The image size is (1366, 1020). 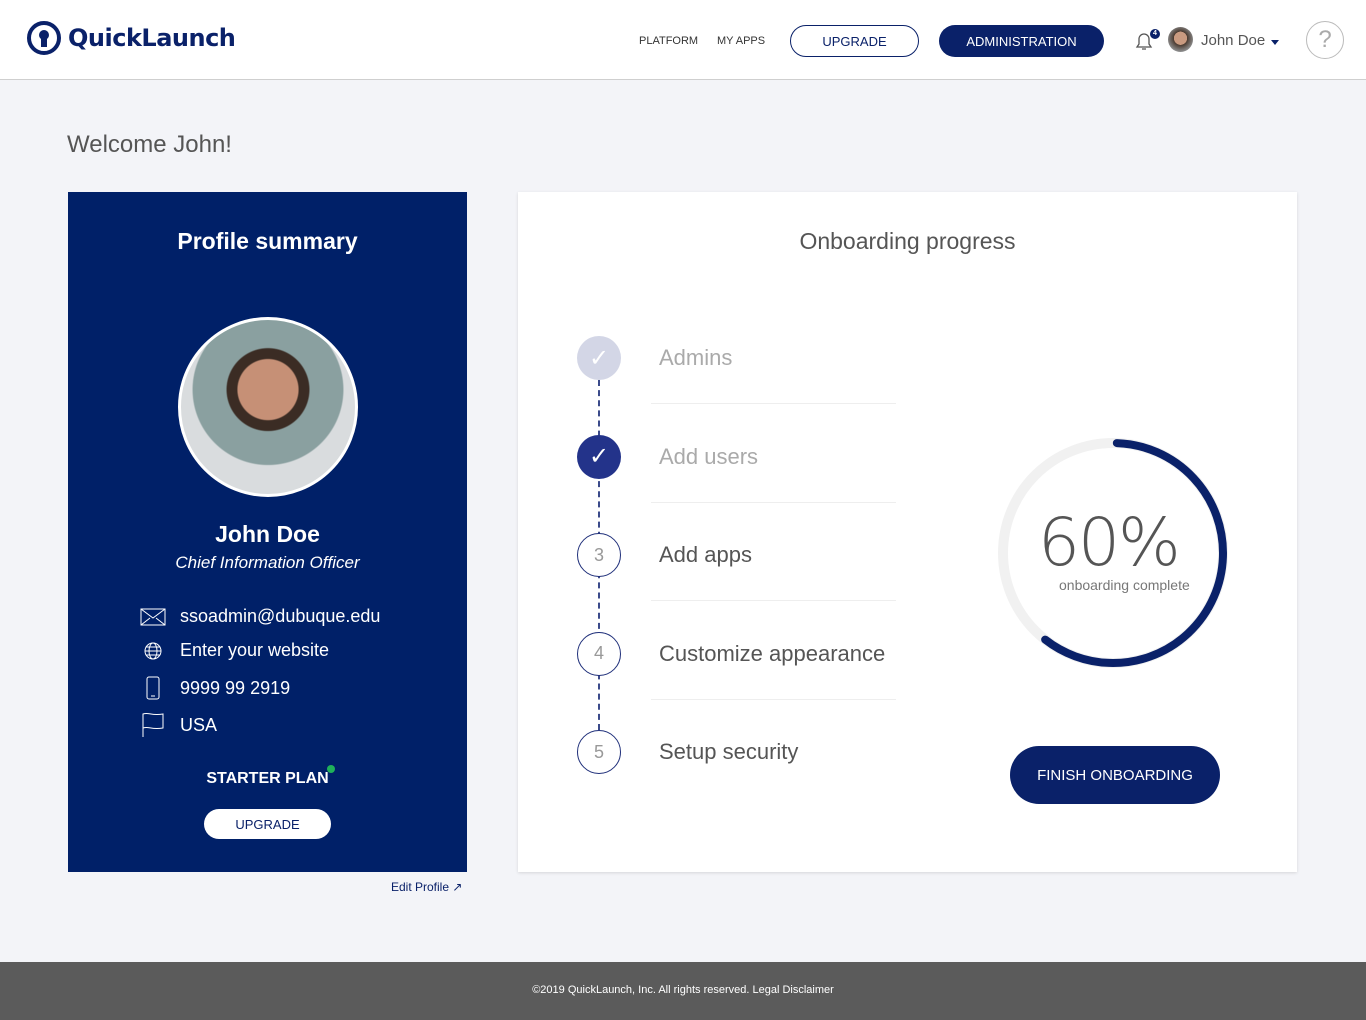 I want to click on phone-icon, so click(x=153, y=688).